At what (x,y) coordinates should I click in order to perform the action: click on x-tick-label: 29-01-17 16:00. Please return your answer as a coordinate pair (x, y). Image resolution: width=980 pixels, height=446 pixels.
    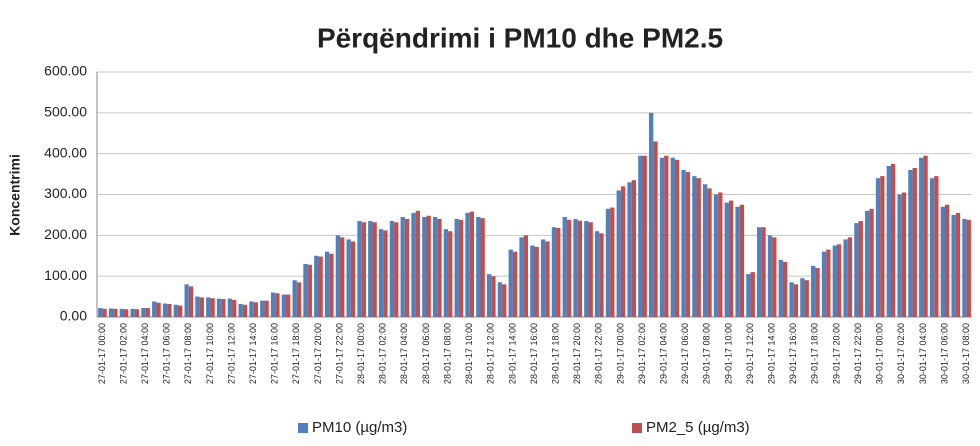
    Looking at the image, I should click on (793, 353).